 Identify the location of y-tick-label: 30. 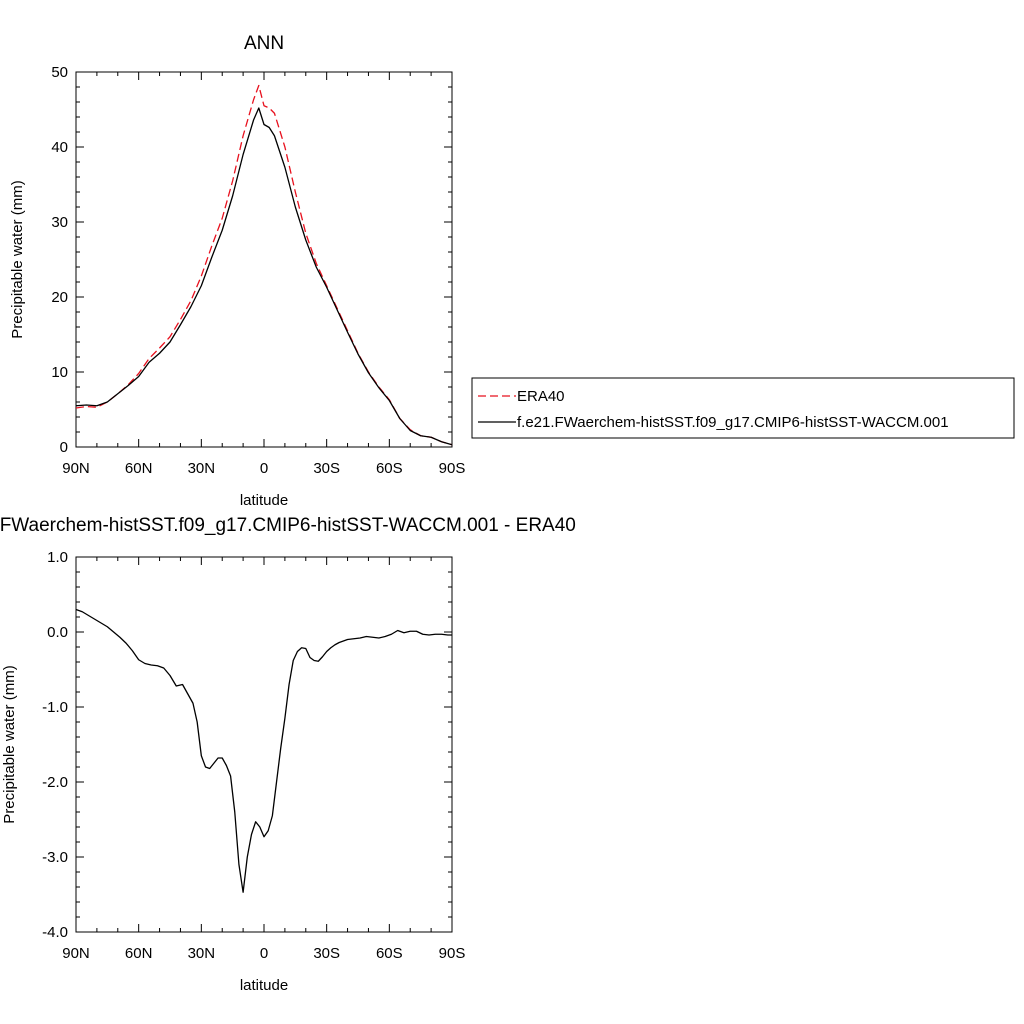
(59, 222).